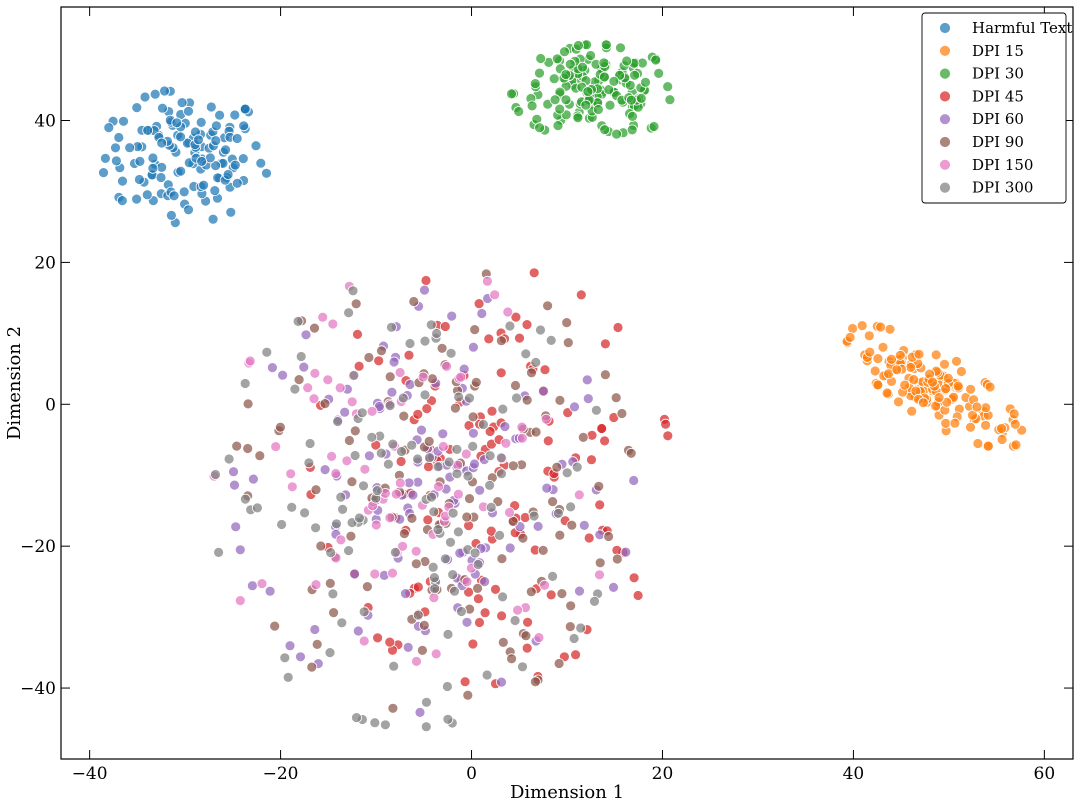 The width and height of the screenshot is (1080, 809). What do you see at coordinates (50, 405) in the screenshot?
I see `y-tick-label: 0` at bounding box center [50, 405].